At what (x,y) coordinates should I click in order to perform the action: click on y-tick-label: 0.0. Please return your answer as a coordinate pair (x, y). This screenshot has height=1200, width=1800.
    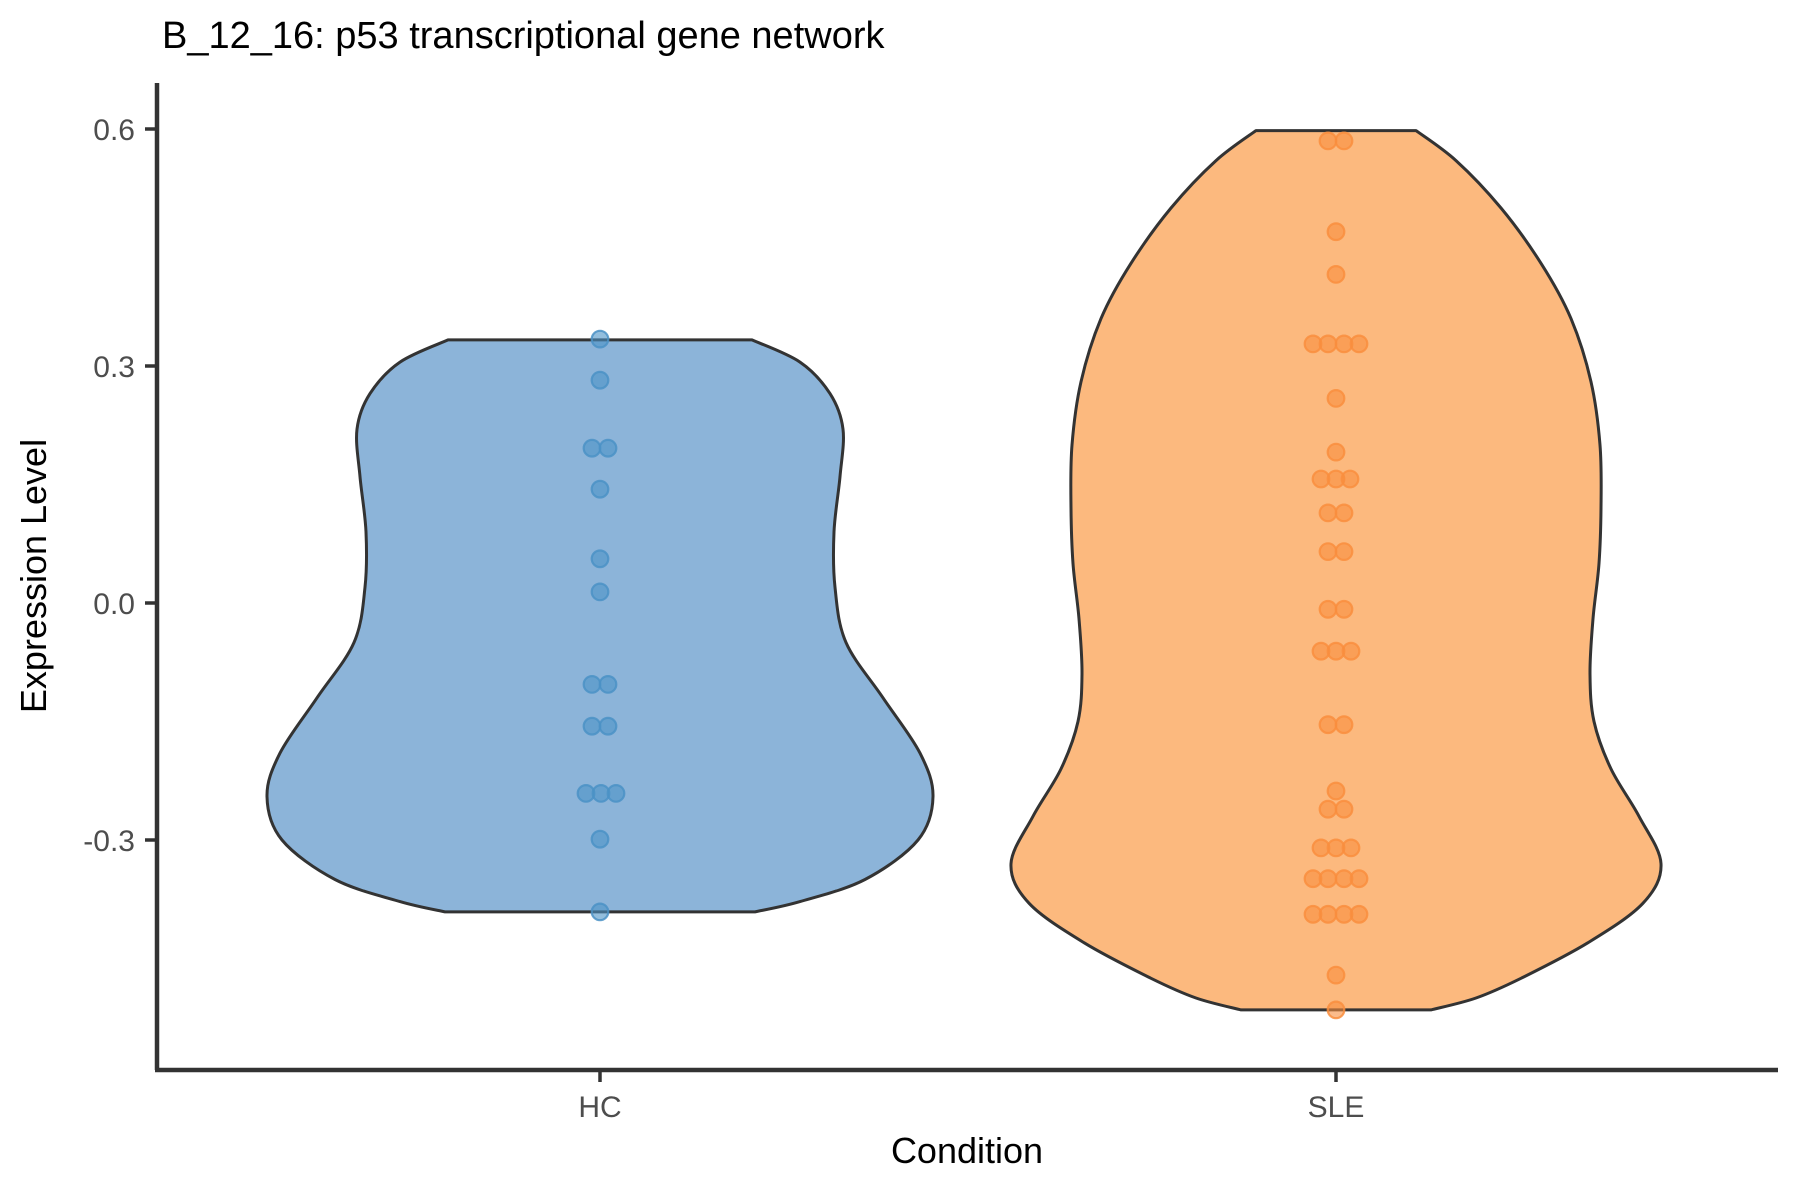
    Looking at the image, I should click on (114, 604).